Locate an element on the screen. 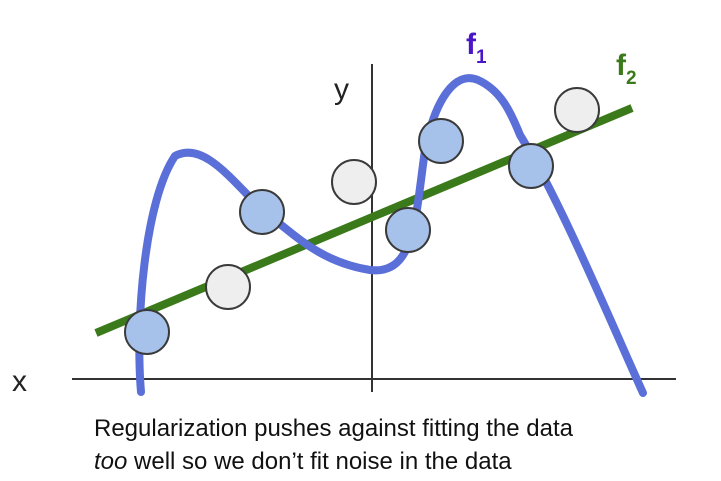 The image size is (721, 481). f2-label: f2 is located at coordinates (626, 69).